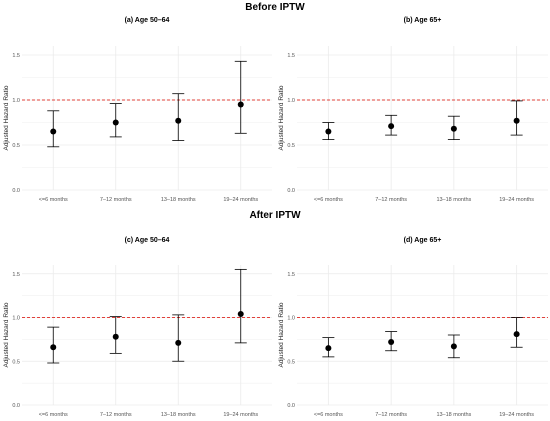 The width and height of the screenshot is (550, 421). I want to click on panel-title: (d) Age 65+, so click(423, 240).